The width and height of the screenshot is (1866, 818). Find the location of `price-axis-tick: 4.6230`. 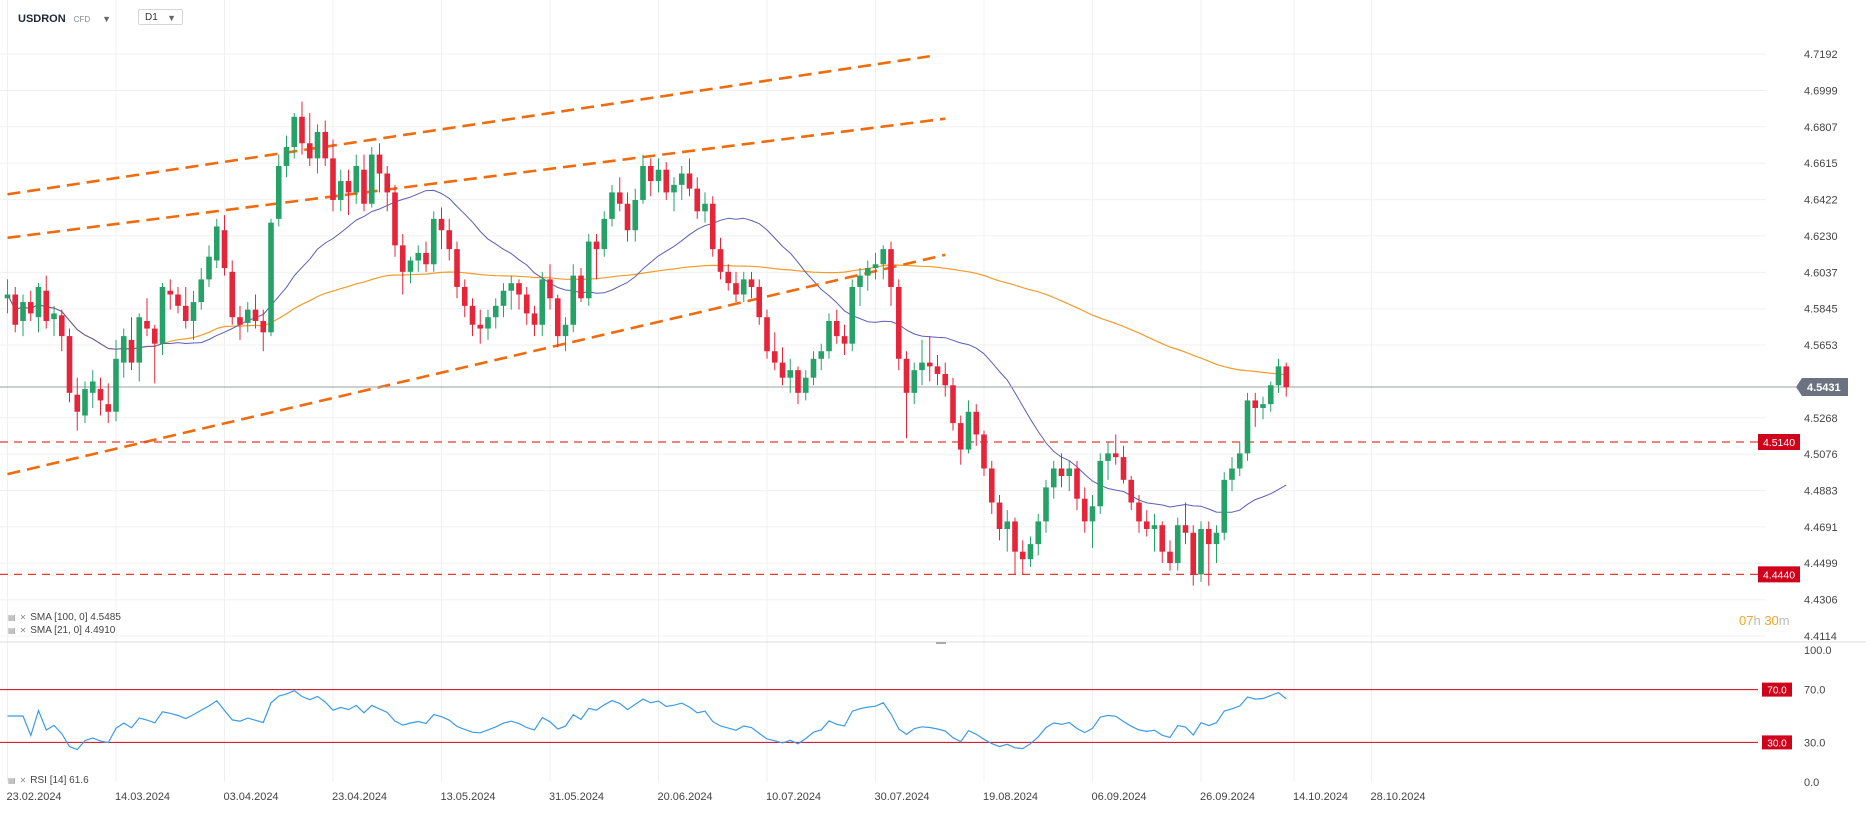

price-axis-tick: 4.6230 is located at coordinates (1821, 237).